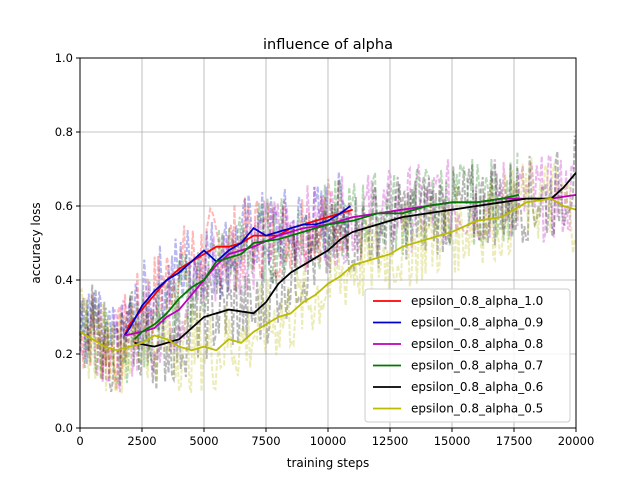 This screenshot has width=640, height=480. I want to click on x-tick-label: 0, so click(79, 441).